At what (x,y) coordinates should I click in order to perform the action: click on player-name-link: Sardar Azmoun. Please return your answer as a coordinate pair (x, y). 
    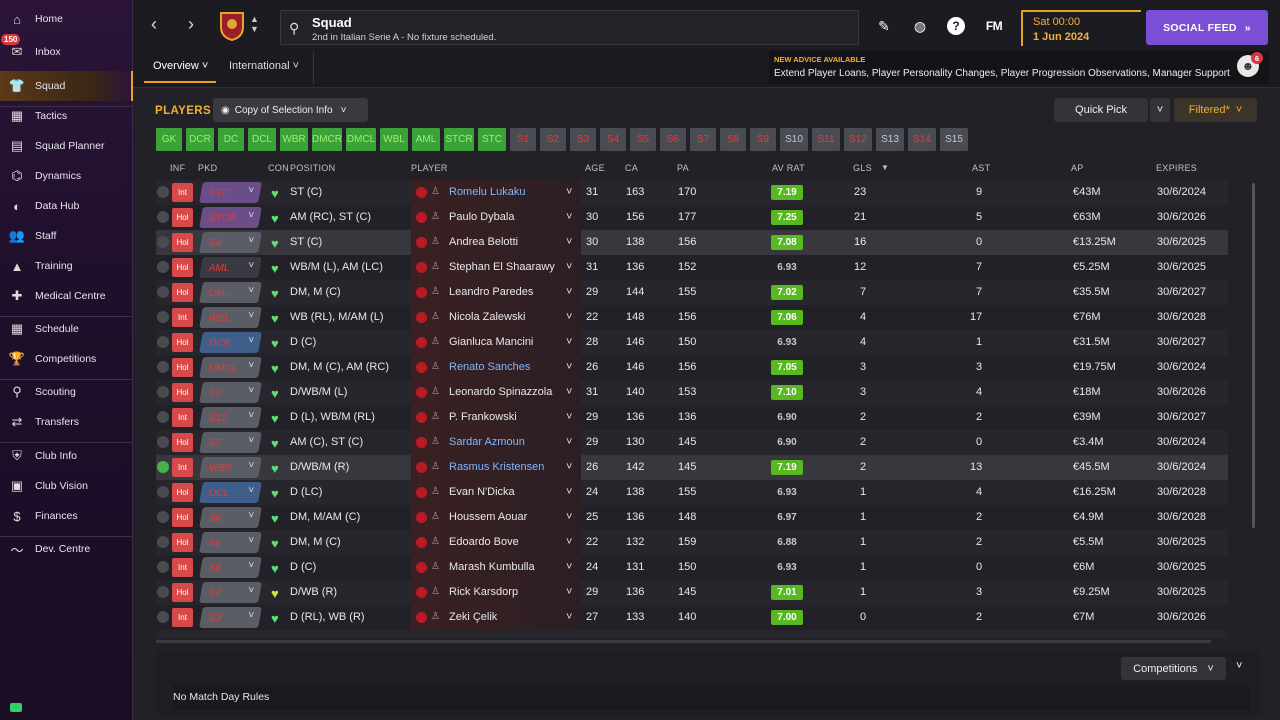
    Looking at the image, I should click on (487, 442).